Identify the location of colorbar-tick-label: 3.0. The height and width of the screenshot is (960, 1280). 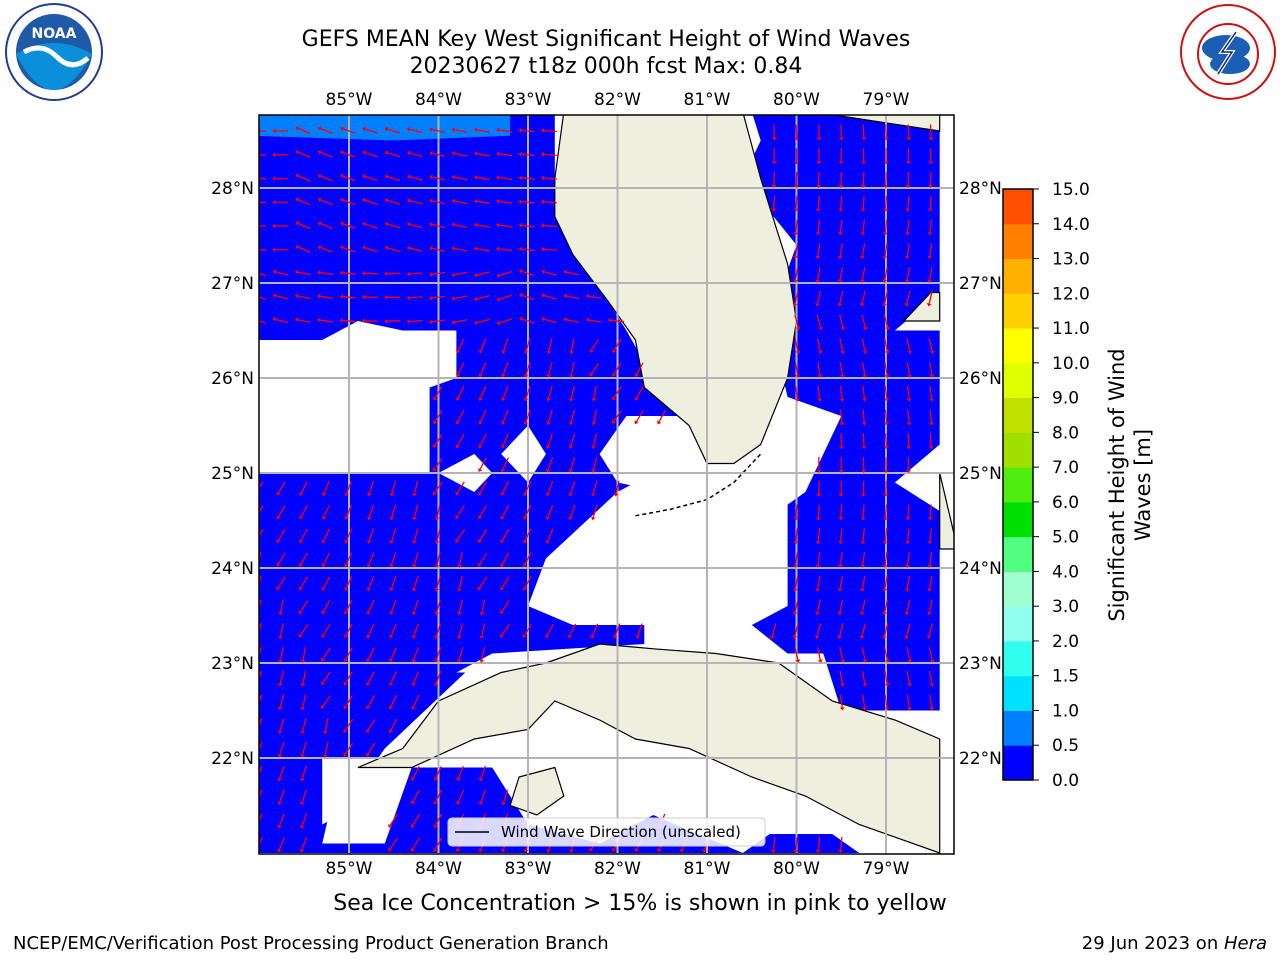
(1065, 607).